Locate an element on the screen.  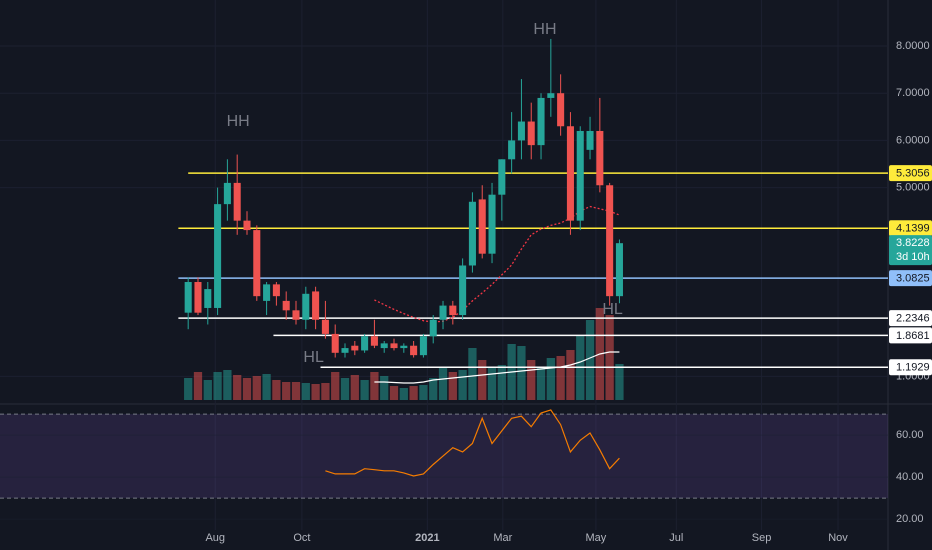
y-tick-label: 5.0000 is located at coordinates (913, 188).